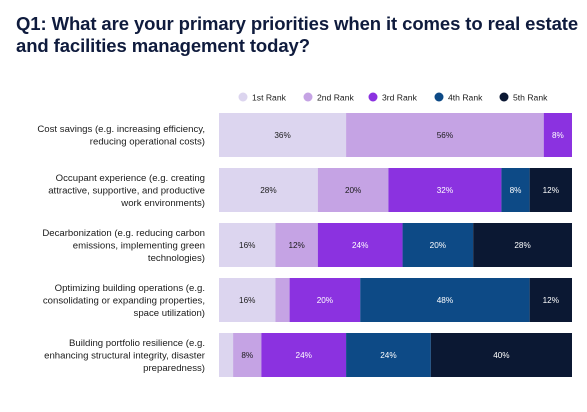  I want to click on bar-row3-rank5, so click(522, 245).